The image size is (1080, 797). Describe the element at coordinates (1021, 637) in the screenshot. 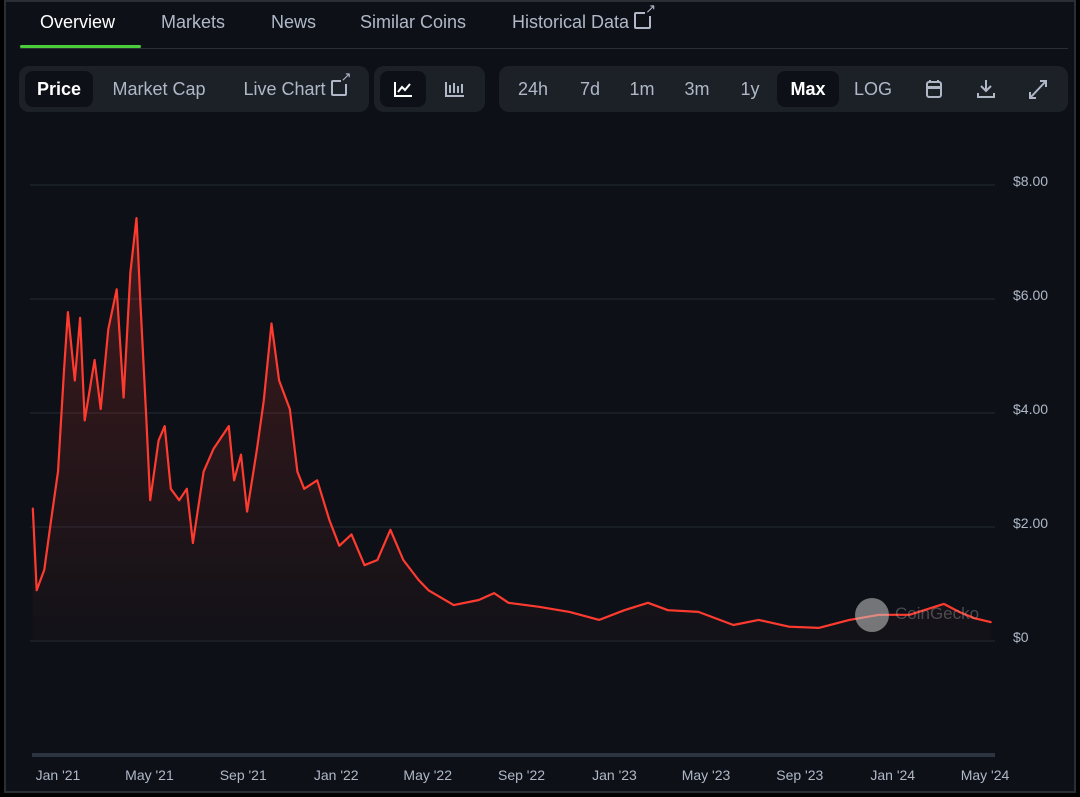

I see `y-tick-label: $0` at that location.